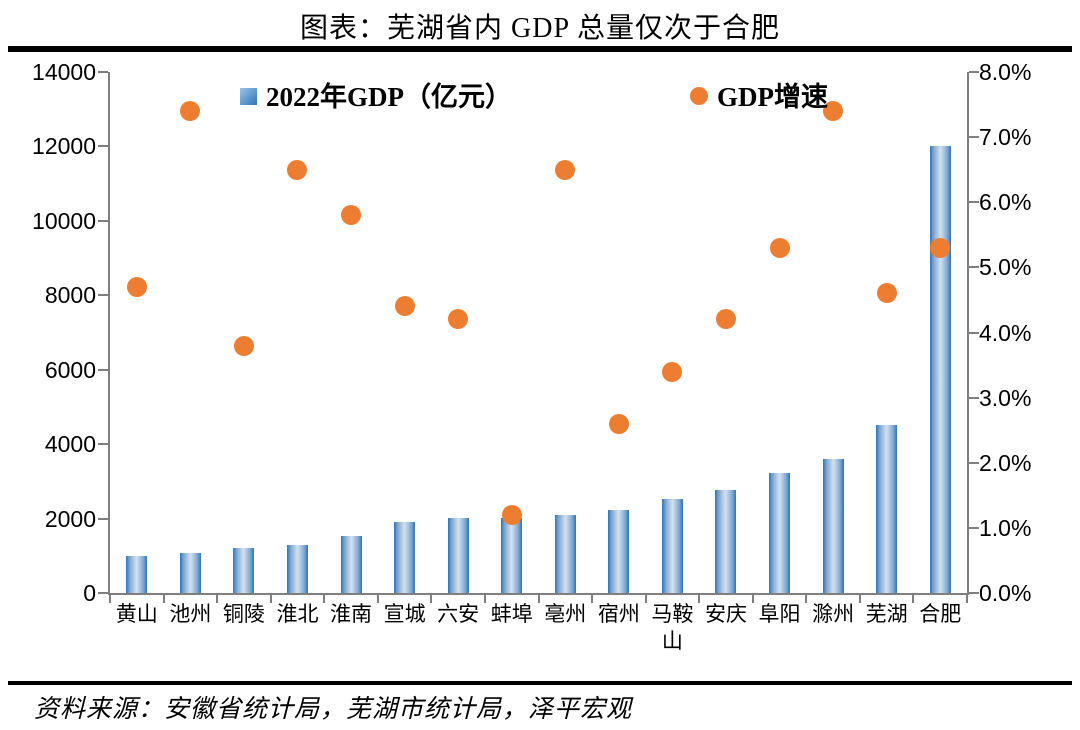 The height and width of the screenshot is (730, 1080). What do you see at coordinates (565, 169) in the screenshot?
I see `growth-dot-亳州` at bounding box center [565, 169].